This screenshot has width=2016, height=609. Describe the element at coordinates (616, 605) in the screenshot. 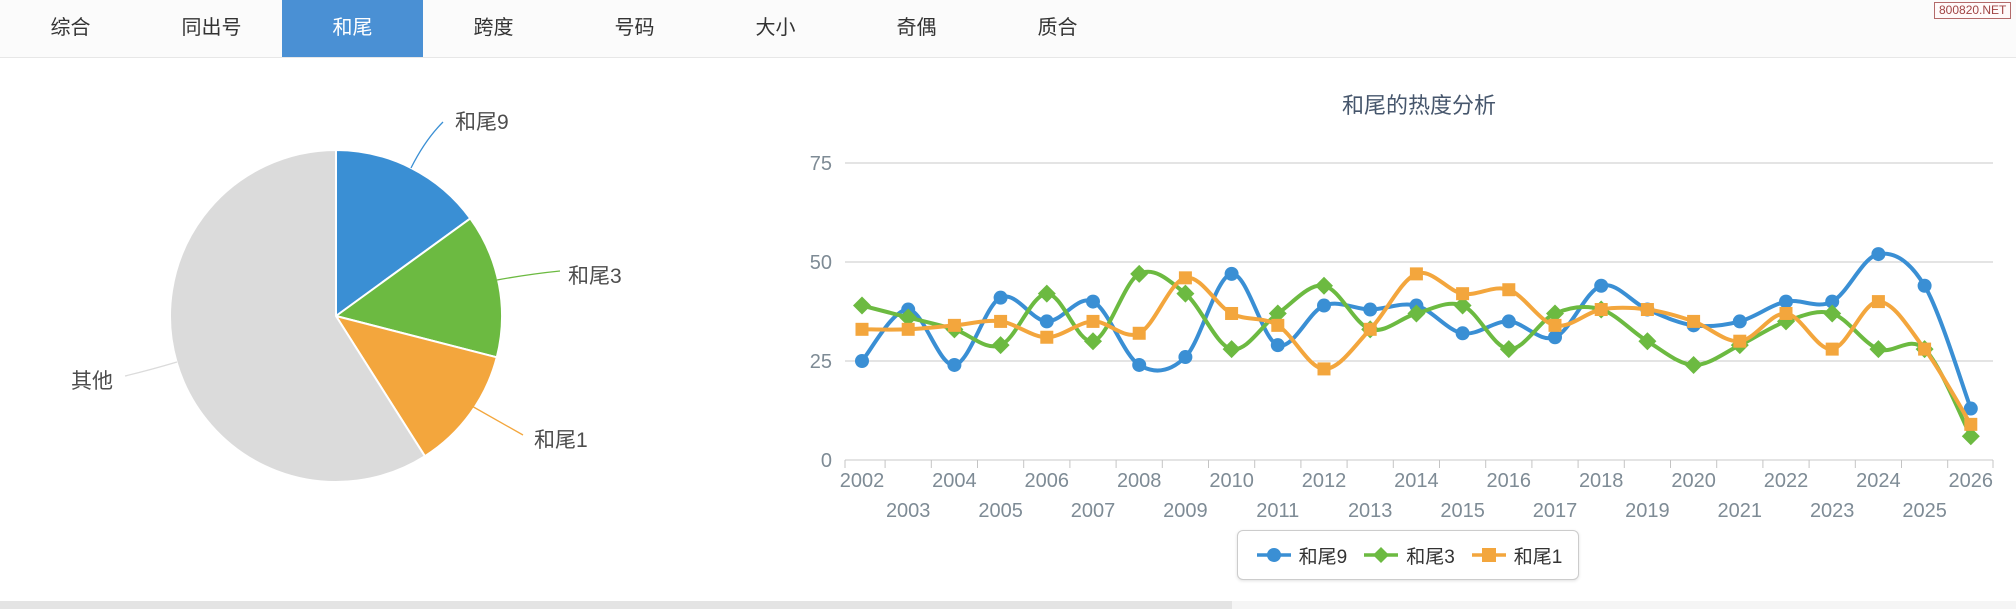

I see `scrollbar-thumb` at that location.